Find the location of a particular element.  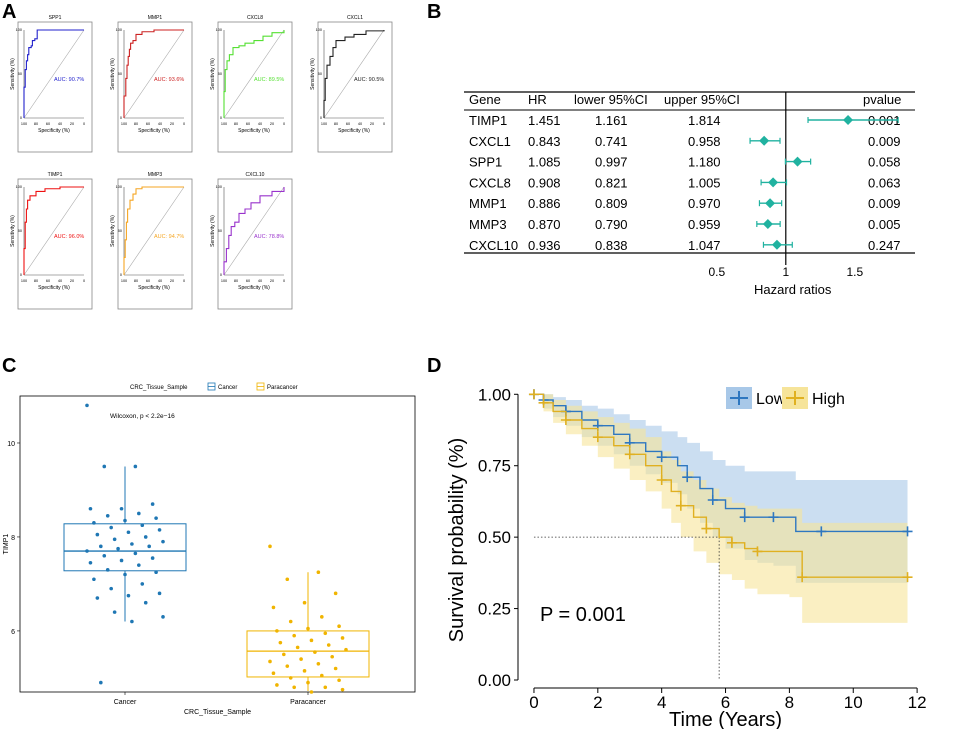

forest-hr-value: 0.908 is located at coordinates (544, 182).